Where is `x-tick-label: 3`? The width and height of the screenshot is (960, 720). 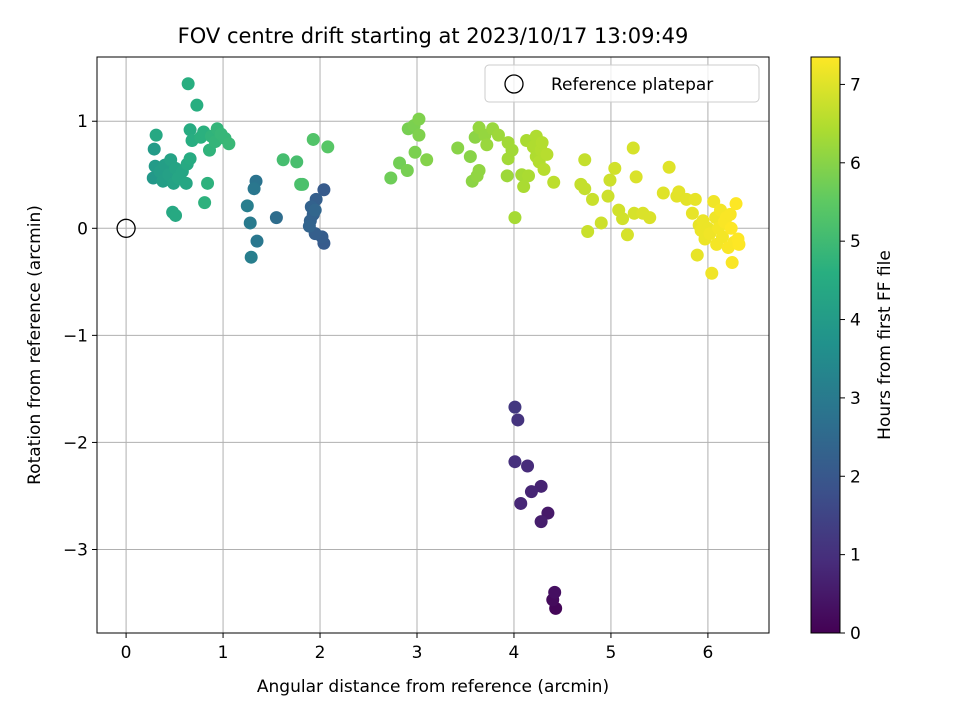 x-tick-label: 3 is located at coordinates (417, 653).